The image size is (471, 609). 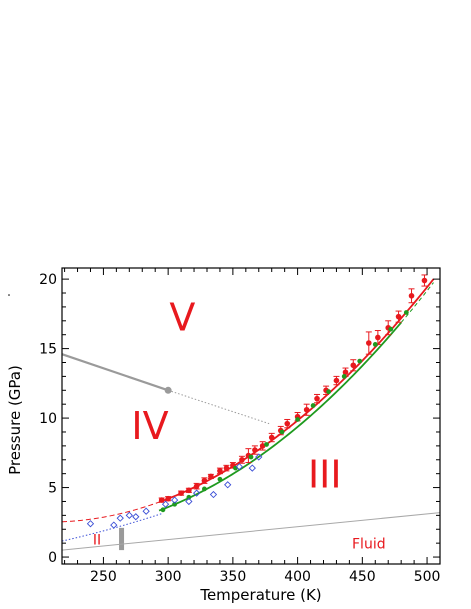 What do you see at coordinates (48, 350) in the screenshot?
I see `y-tick-label: 15` at bounding box center [48, 350].